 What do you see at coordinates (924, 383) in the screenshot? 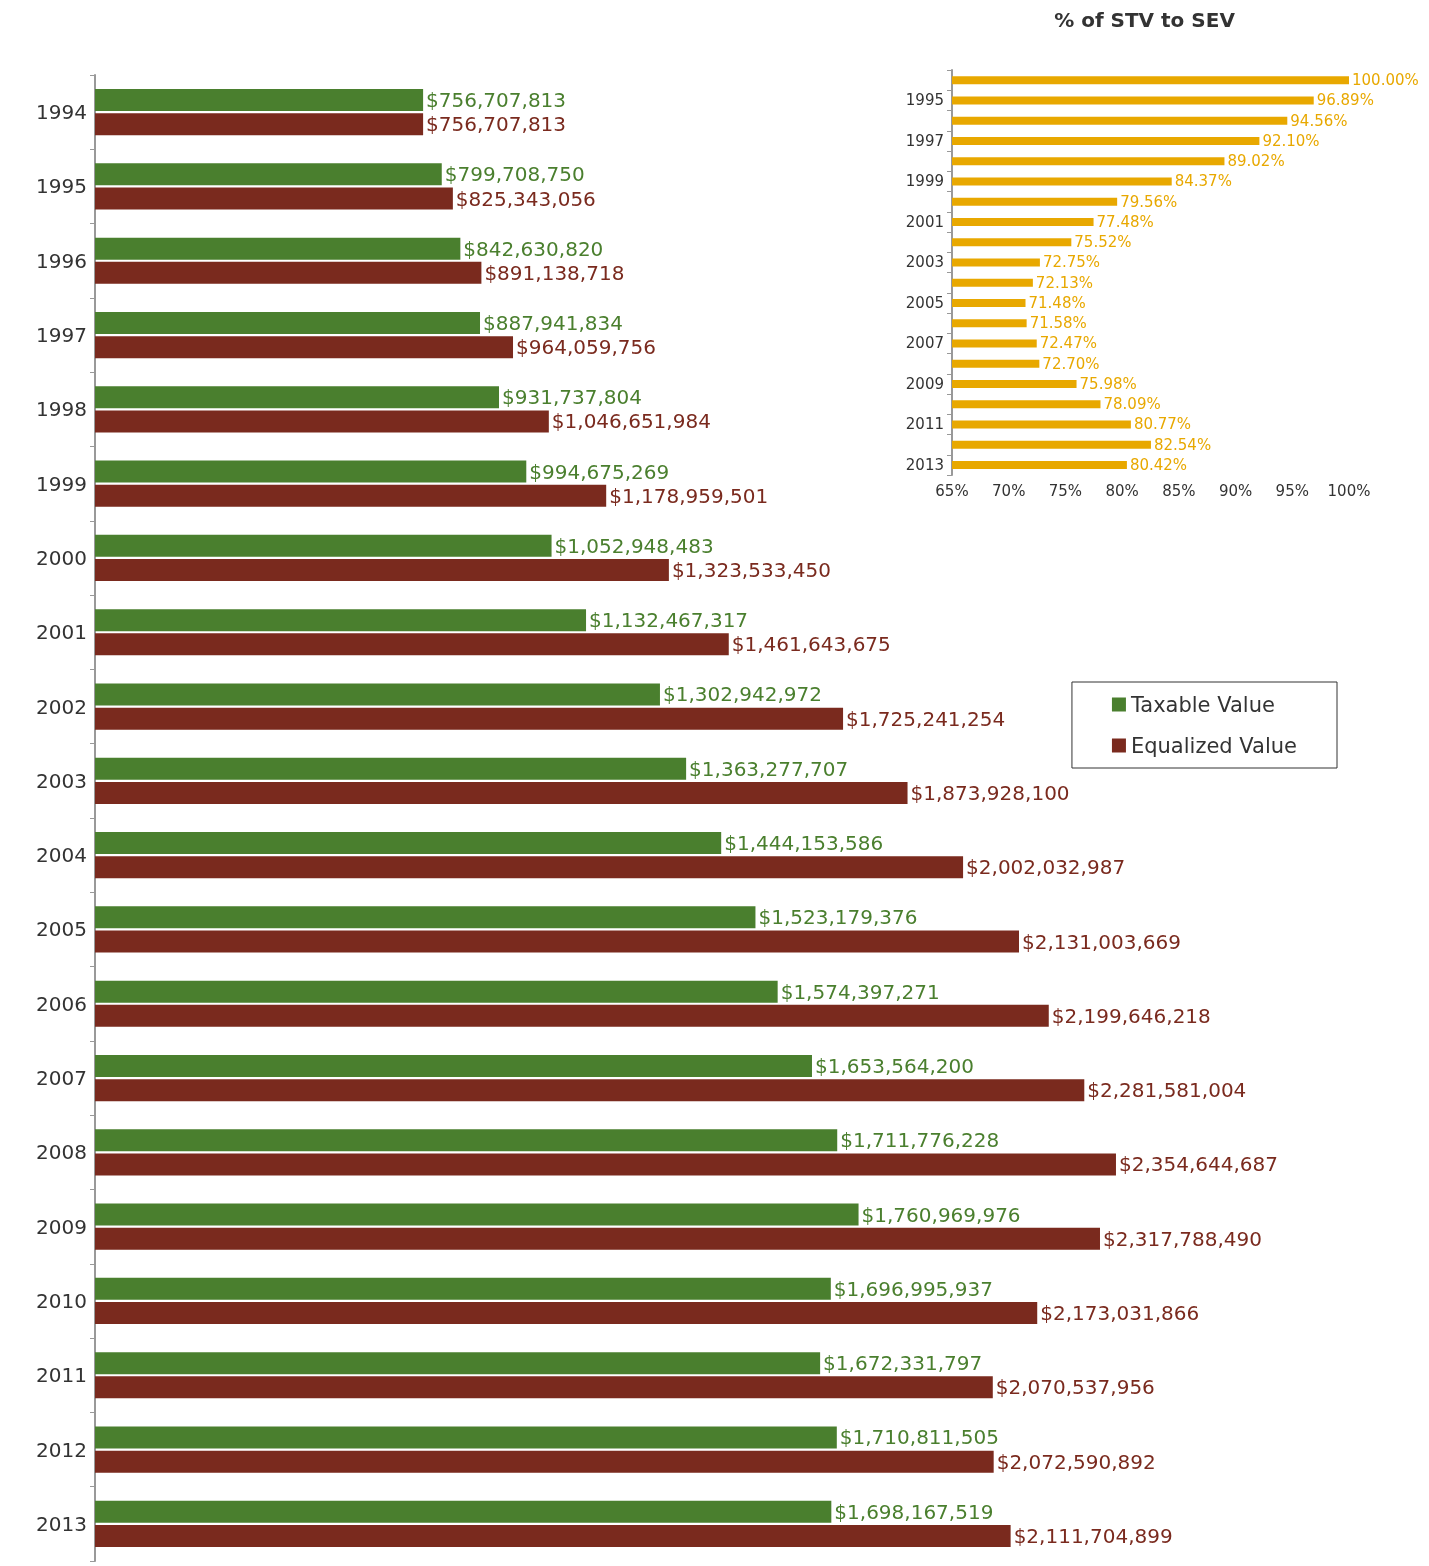
I see `y-tick-label: 2009` at bounding box center [924, 383].